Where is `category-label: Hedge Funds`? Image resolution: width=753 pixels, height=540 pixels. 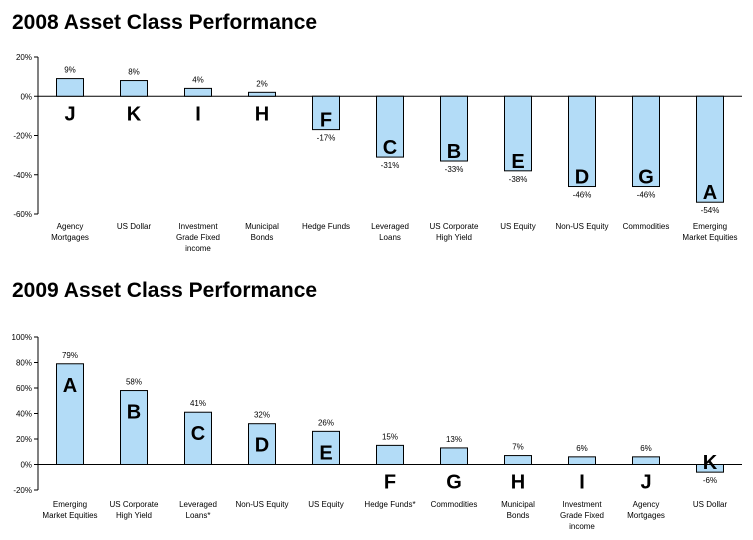
category-label: Hedge Funds is located at coordinates (326, 226).